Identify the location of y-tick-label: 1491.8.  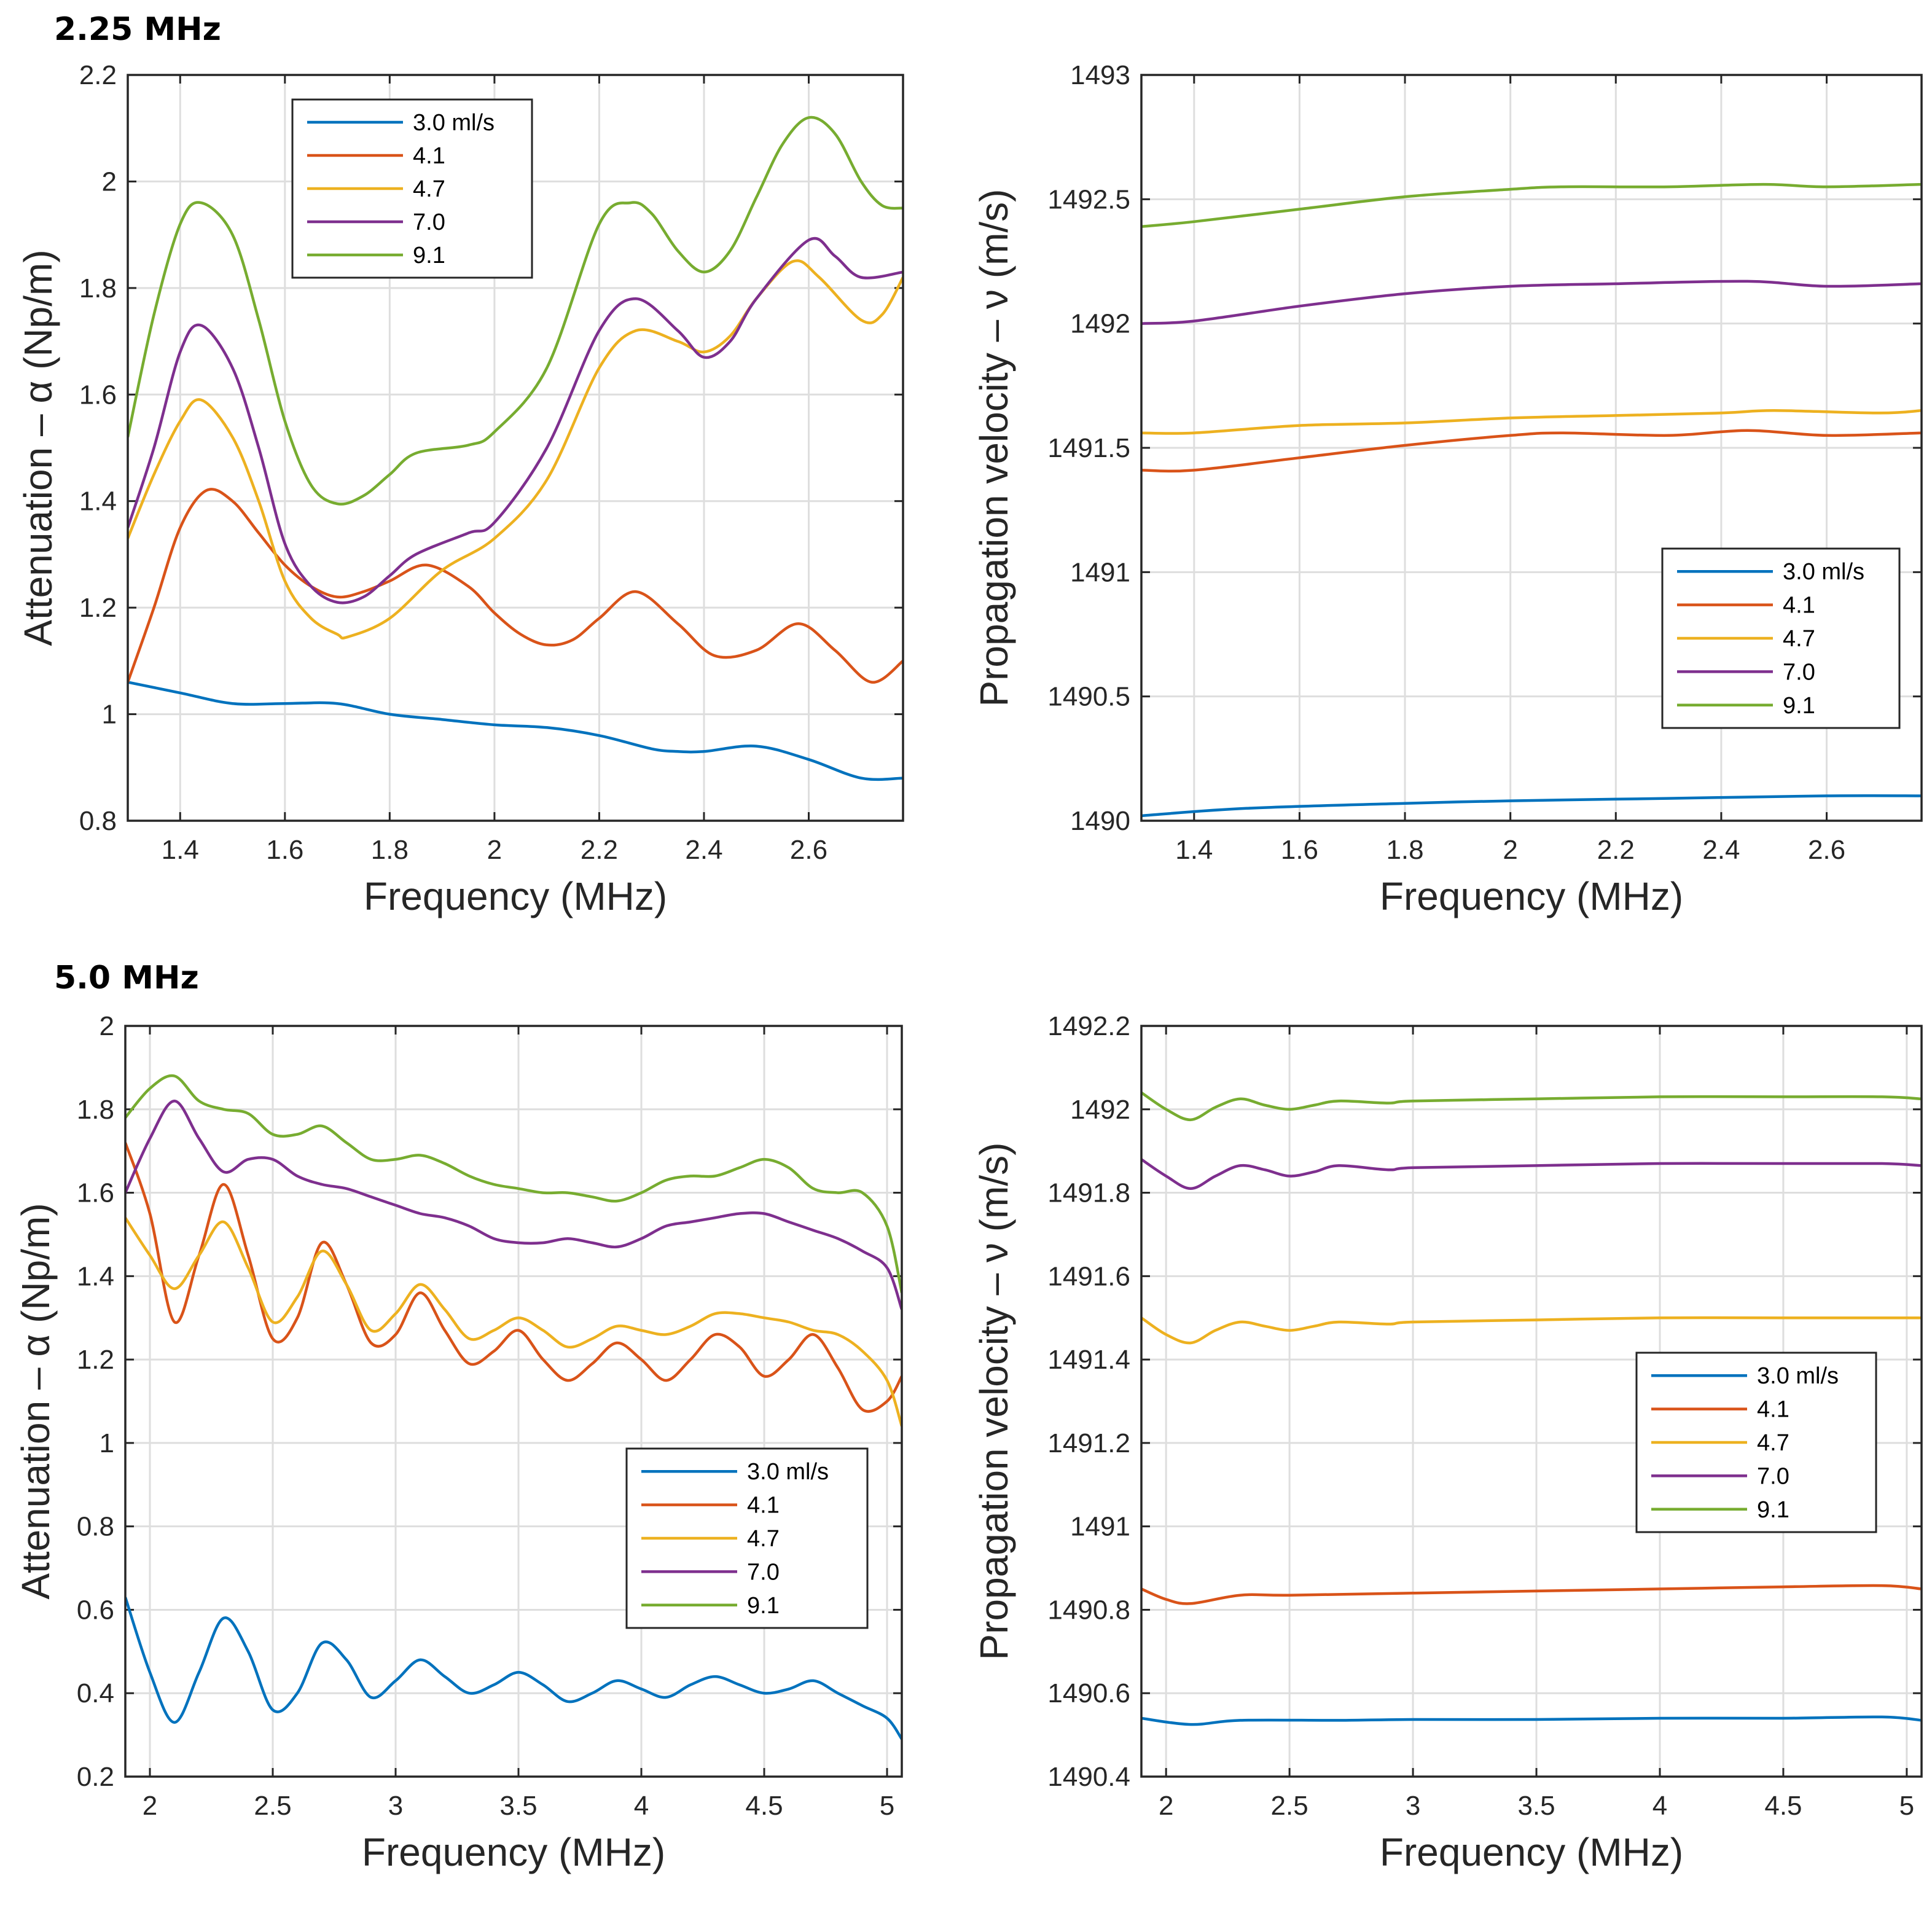
(1088, 1193).